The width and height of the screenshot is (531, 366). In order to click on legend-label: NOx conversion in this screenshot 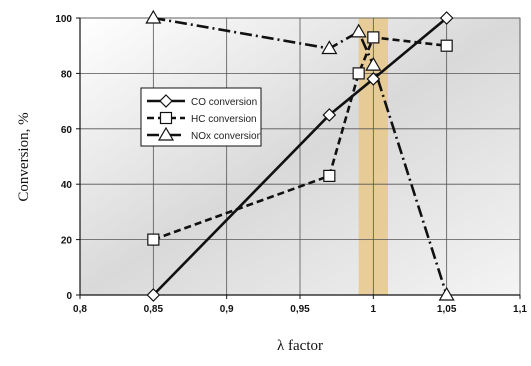, I will do `click(226, 136)`.